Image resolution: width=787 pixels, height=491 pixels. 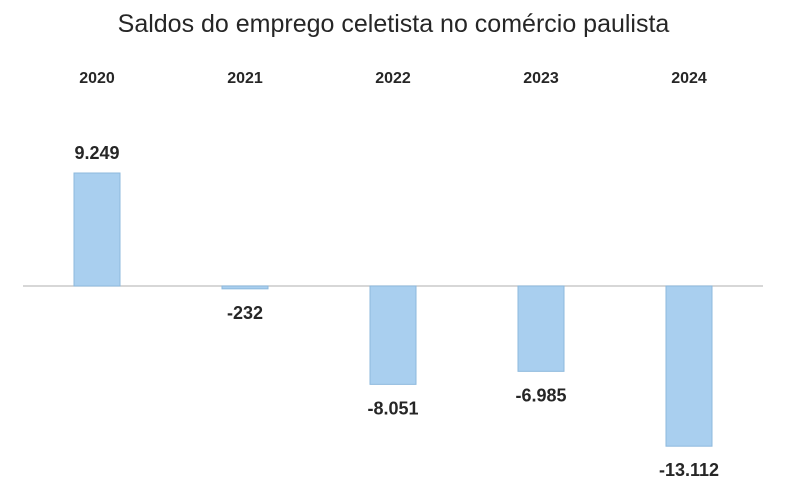 I want to click on bar-2020, so click(x=97, y=229).